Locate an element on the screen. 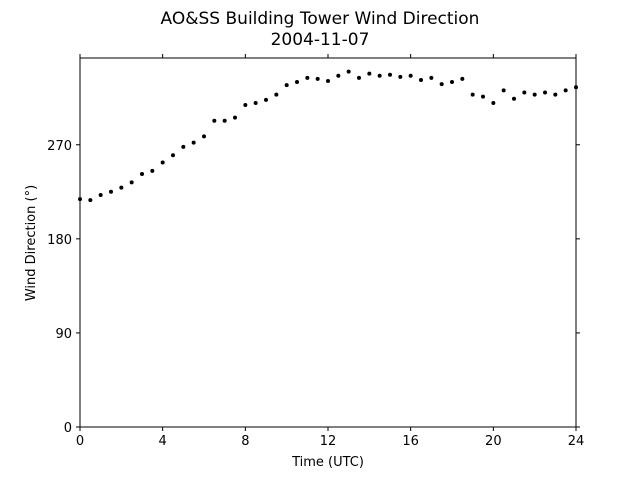  y-tick-label: 90 is located at coordinates (63, 334).